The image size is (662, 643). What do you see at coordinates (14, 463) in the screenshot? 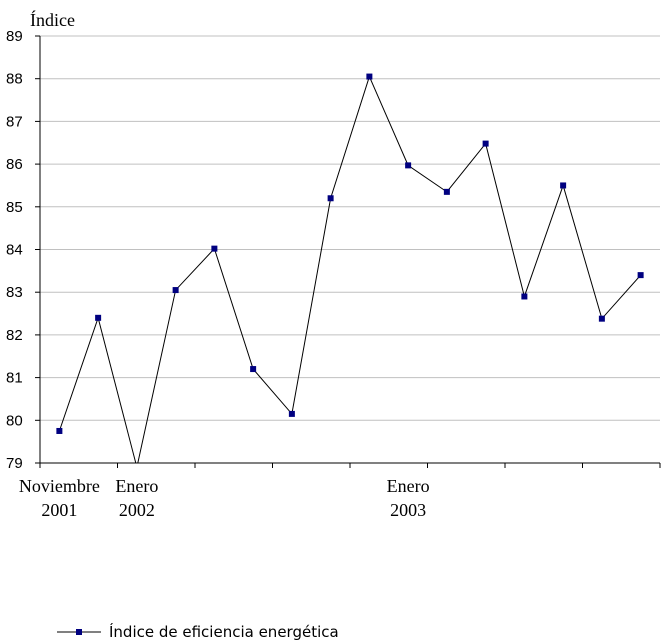
I see `y-tick-label: 79` at bounding box center [14, 463].